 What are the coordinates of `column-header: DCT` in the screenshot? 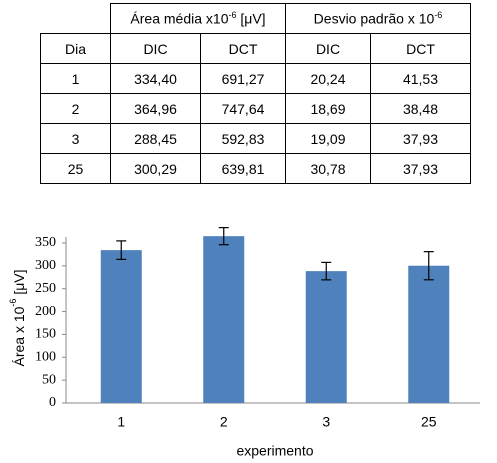 It's located at (420, 48).